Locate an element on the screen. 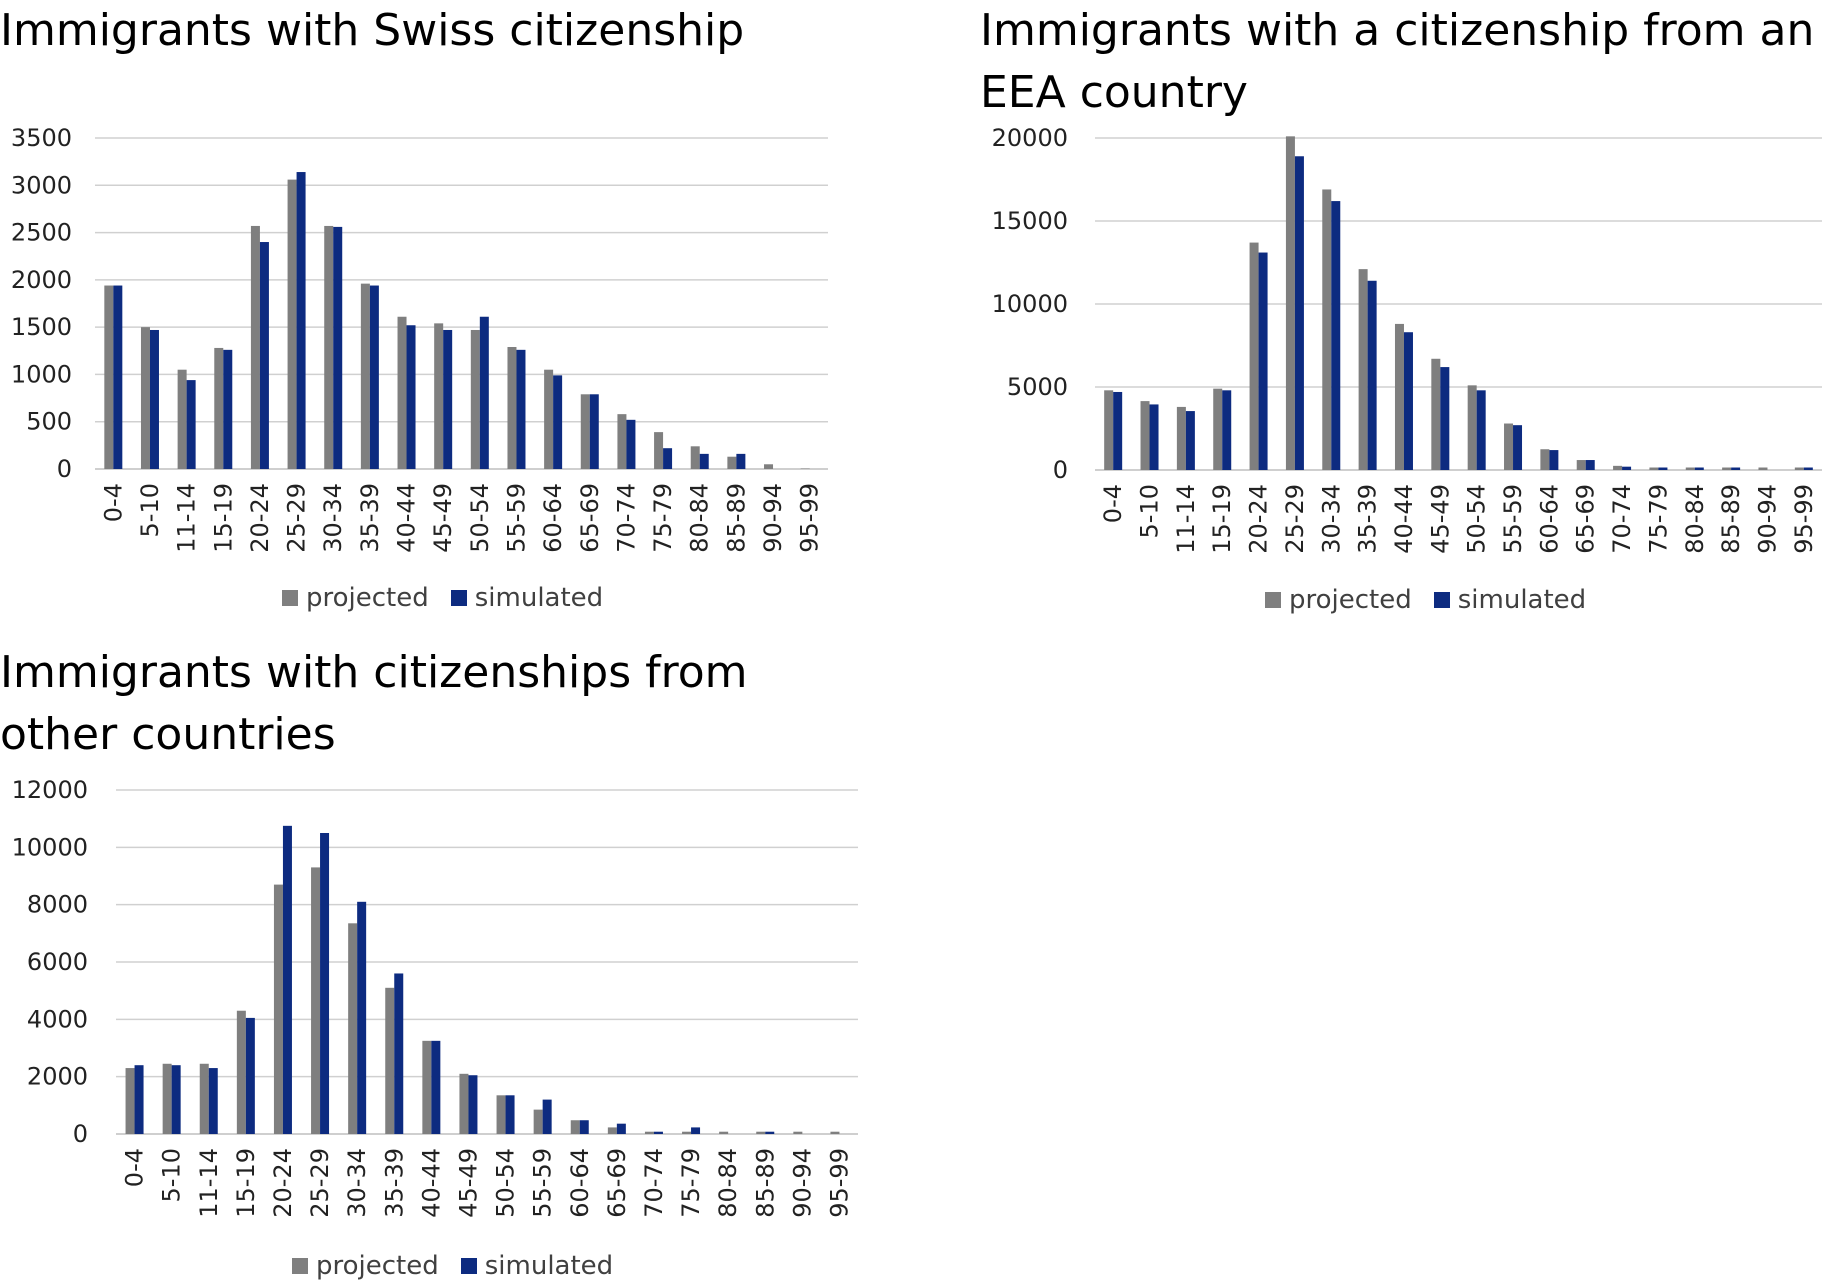 Image resolution: width=1835 pixels, height=1283 pixels. x-tick-label: 15-19 is located at coordinates (246, 1183).